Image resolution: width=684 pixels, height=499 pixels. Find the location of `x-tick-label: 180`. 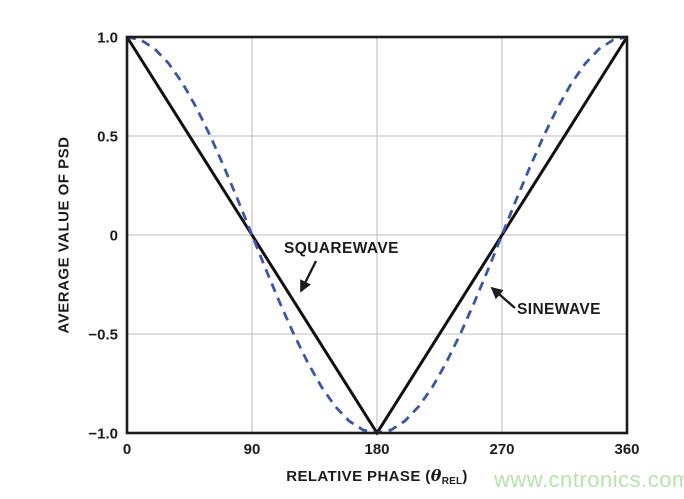

x-tick-label: 180 is located at coordinates (376, 449).